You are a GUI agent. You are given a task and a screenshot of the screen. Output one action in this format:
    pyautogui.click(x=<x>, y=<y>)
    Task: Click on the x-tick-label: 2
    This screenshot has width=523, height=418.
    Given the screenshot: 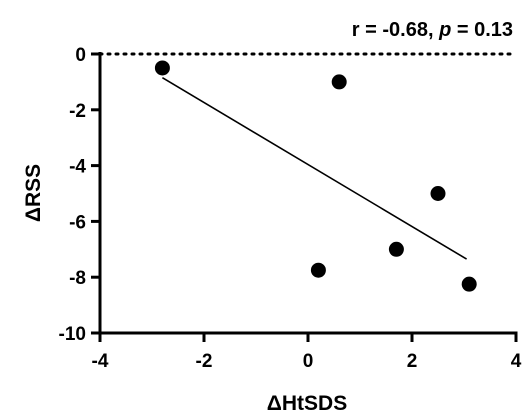 What is the action you would take?
    pyautogui.click(x=412, y=361)
    